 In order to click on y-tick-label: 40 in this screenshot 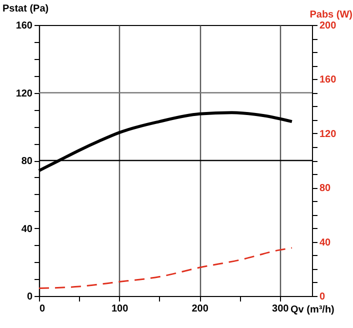, I will do `click(27, 229)`.